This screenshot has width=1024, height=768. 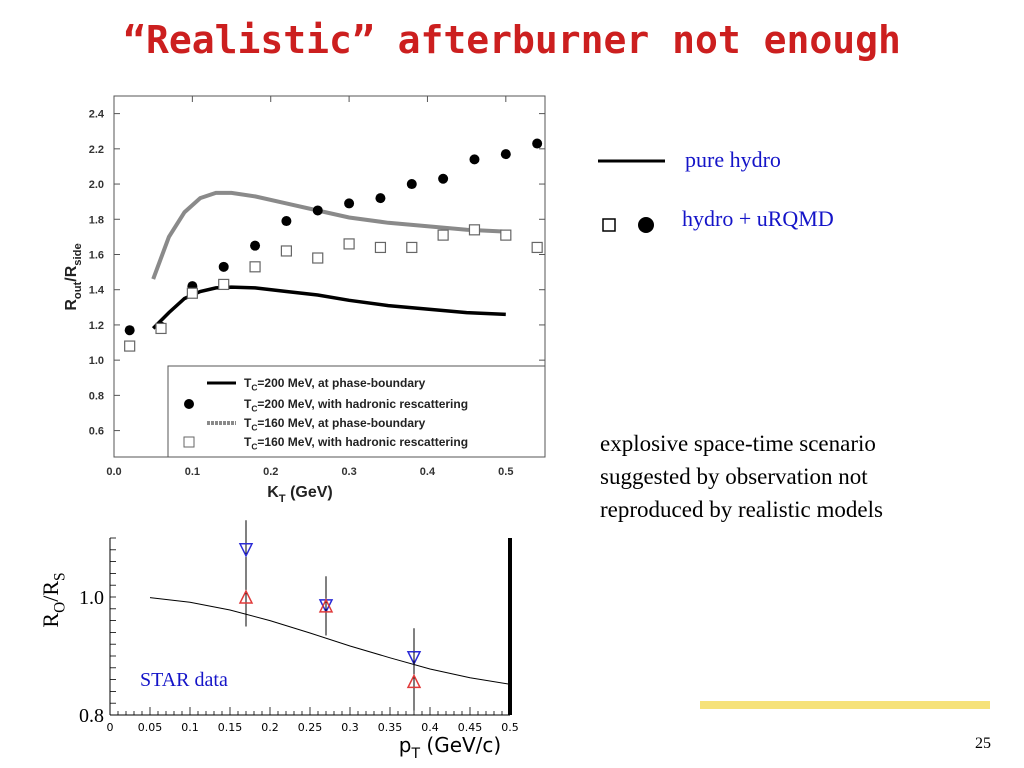 What do you see at coordinates (328, 235) in the screenshot?
I see `series-line-tc160` at bounding box center [328, 235].